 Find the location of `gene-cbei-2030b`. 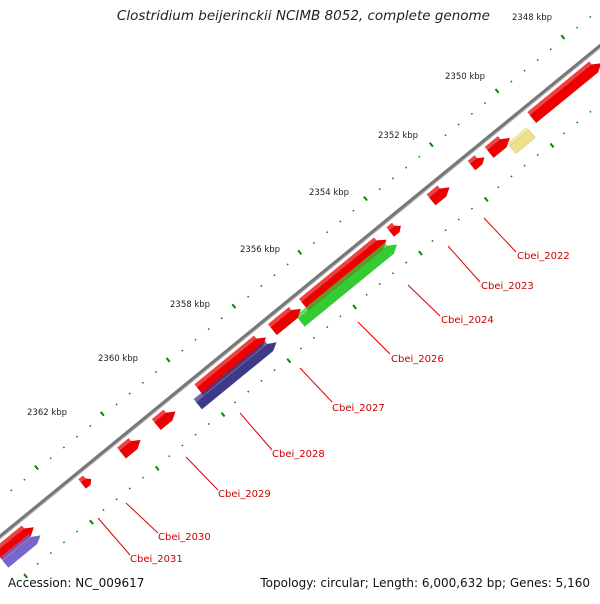

gene-cbei-2030b is located at coordinates (129, 448).